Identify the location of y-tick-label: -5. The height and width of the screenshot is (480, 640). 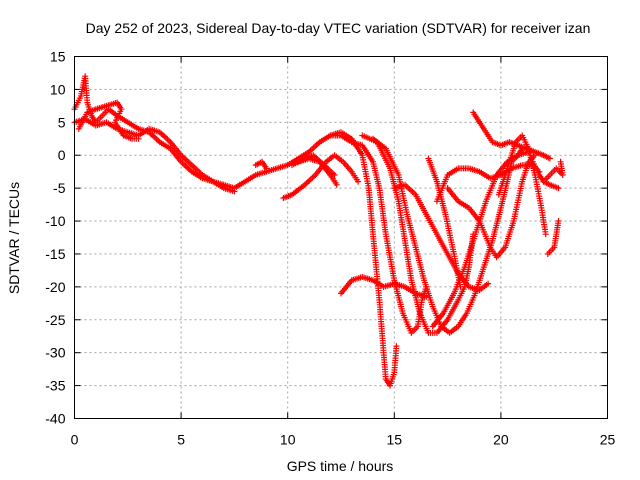
(59, 188).